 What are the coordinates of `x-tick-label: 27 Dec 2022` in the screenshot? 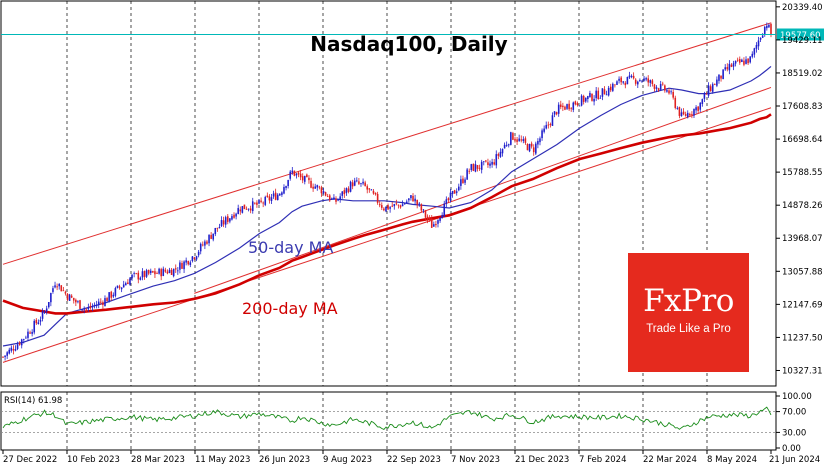 It's located at (30, 460).